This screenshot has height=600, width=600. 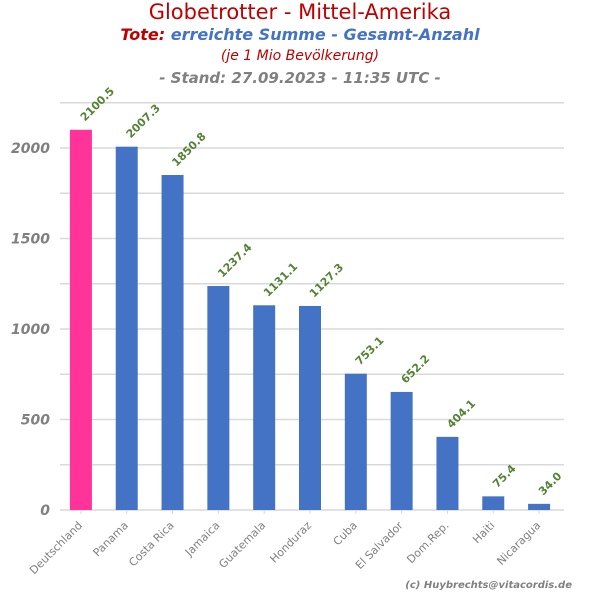 What do you see at coordinates (461, 414) in the screenshot?
I see `data-label: 404.1` at bounding box center [461, 414].